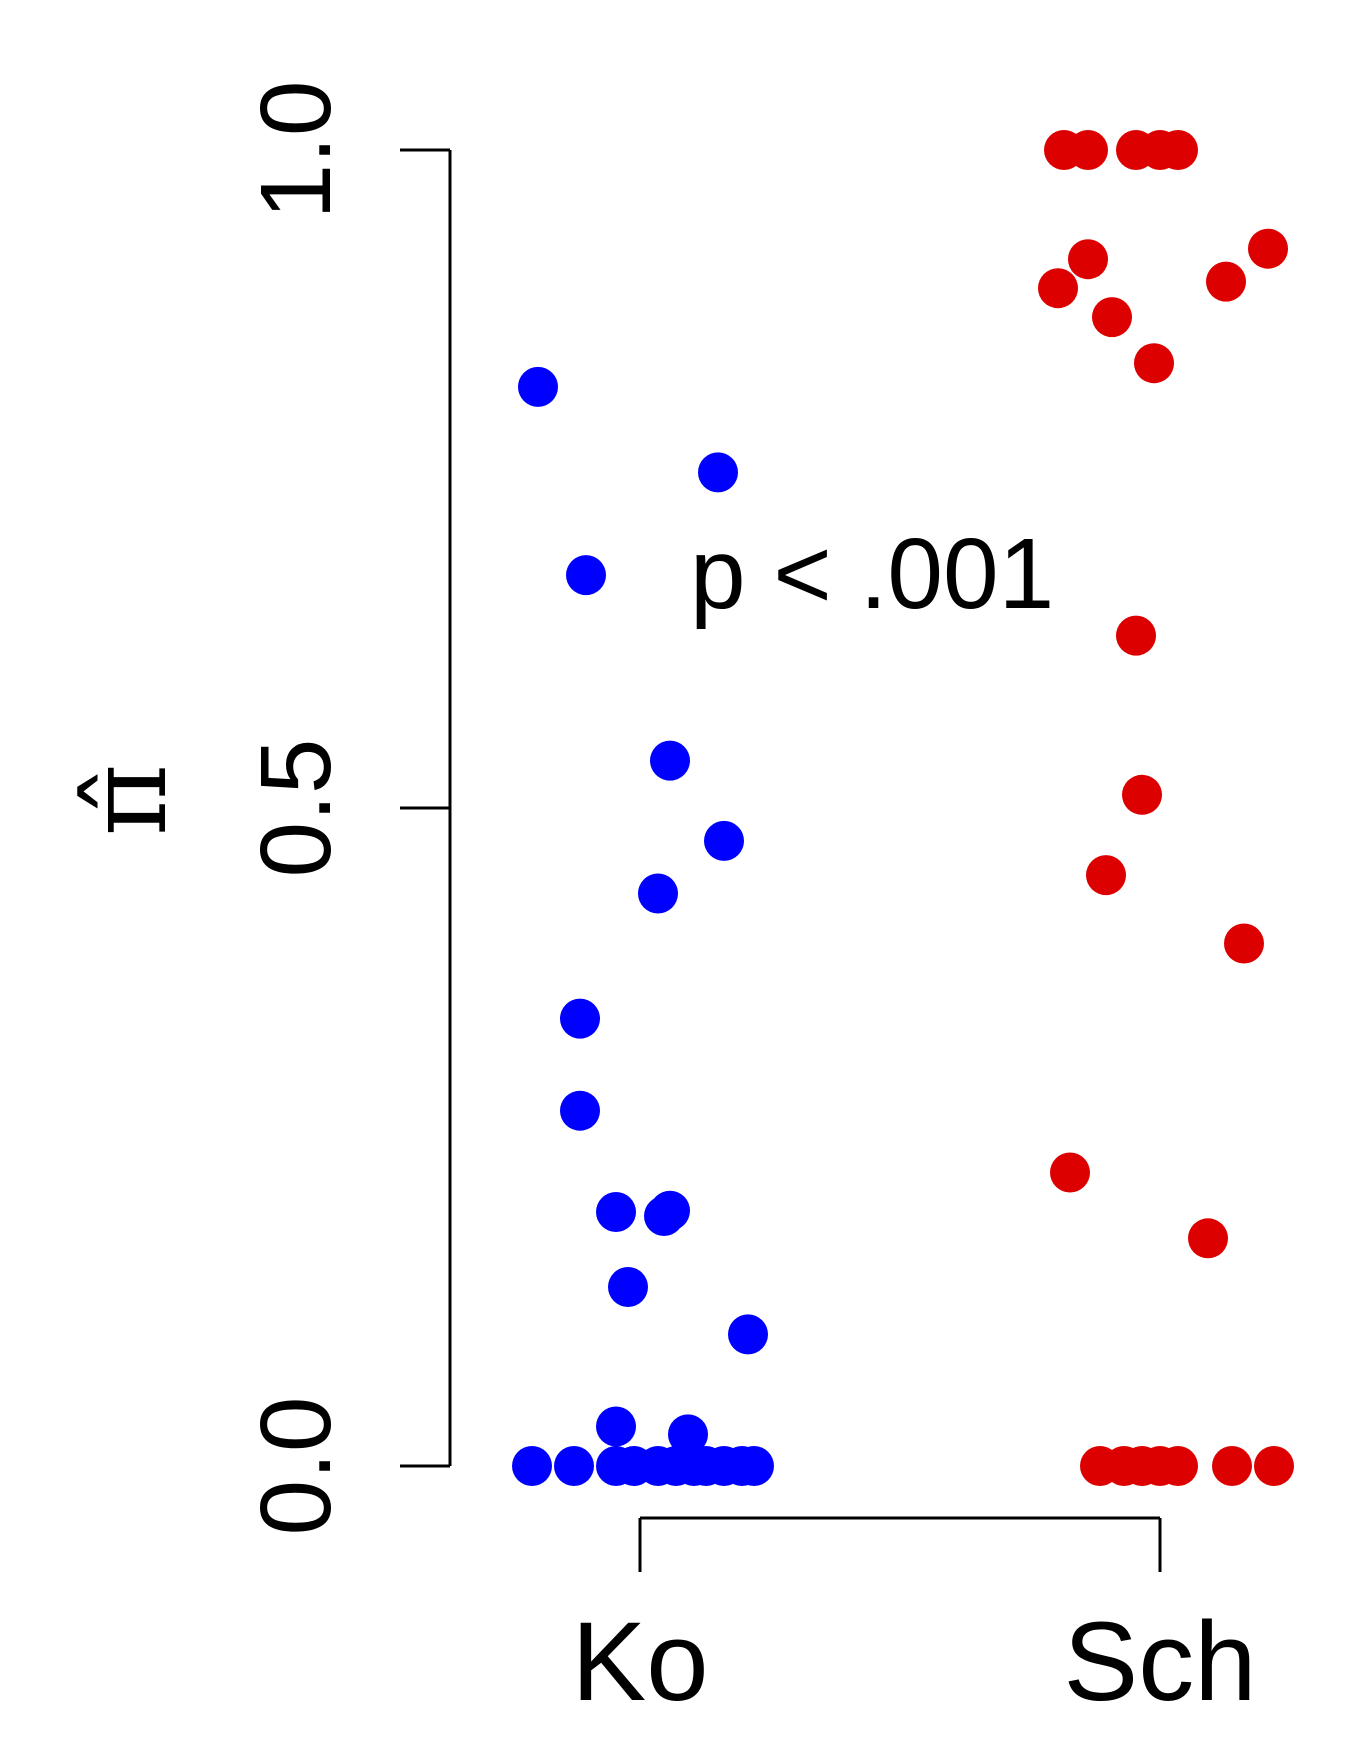  Describe the element at coordinates (127, 800) in the screenshot. I see `y-axis-label: π̂` at that location.